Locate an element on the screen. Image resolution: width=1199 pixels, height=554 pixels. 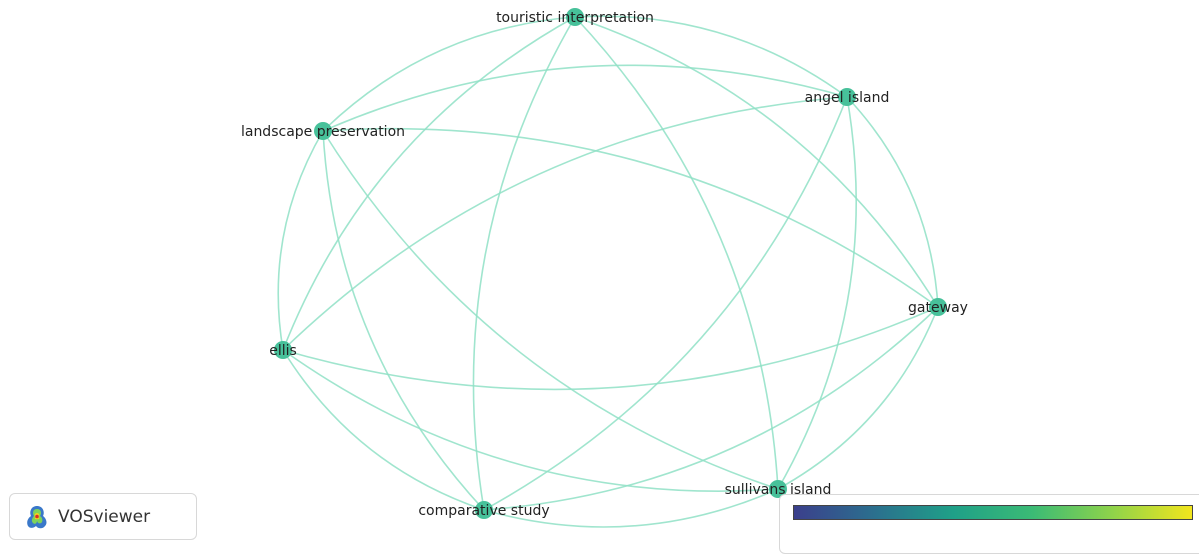
node-ellis is located at coordinates (283, 350).